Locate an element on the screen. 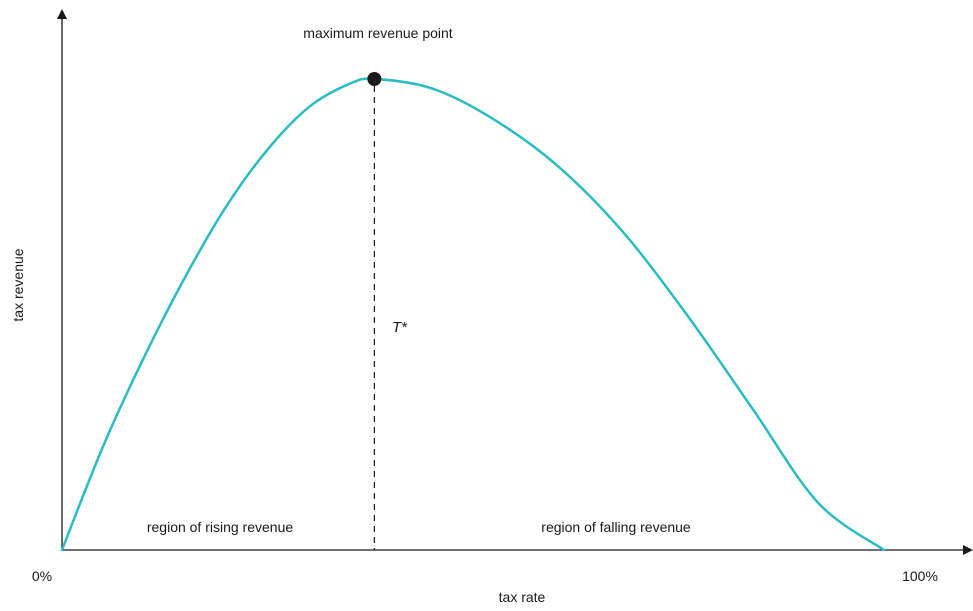 This screenshot has width=973, height=611. falling-region-label: region of falling revenue is located at coordinates (616, 527).